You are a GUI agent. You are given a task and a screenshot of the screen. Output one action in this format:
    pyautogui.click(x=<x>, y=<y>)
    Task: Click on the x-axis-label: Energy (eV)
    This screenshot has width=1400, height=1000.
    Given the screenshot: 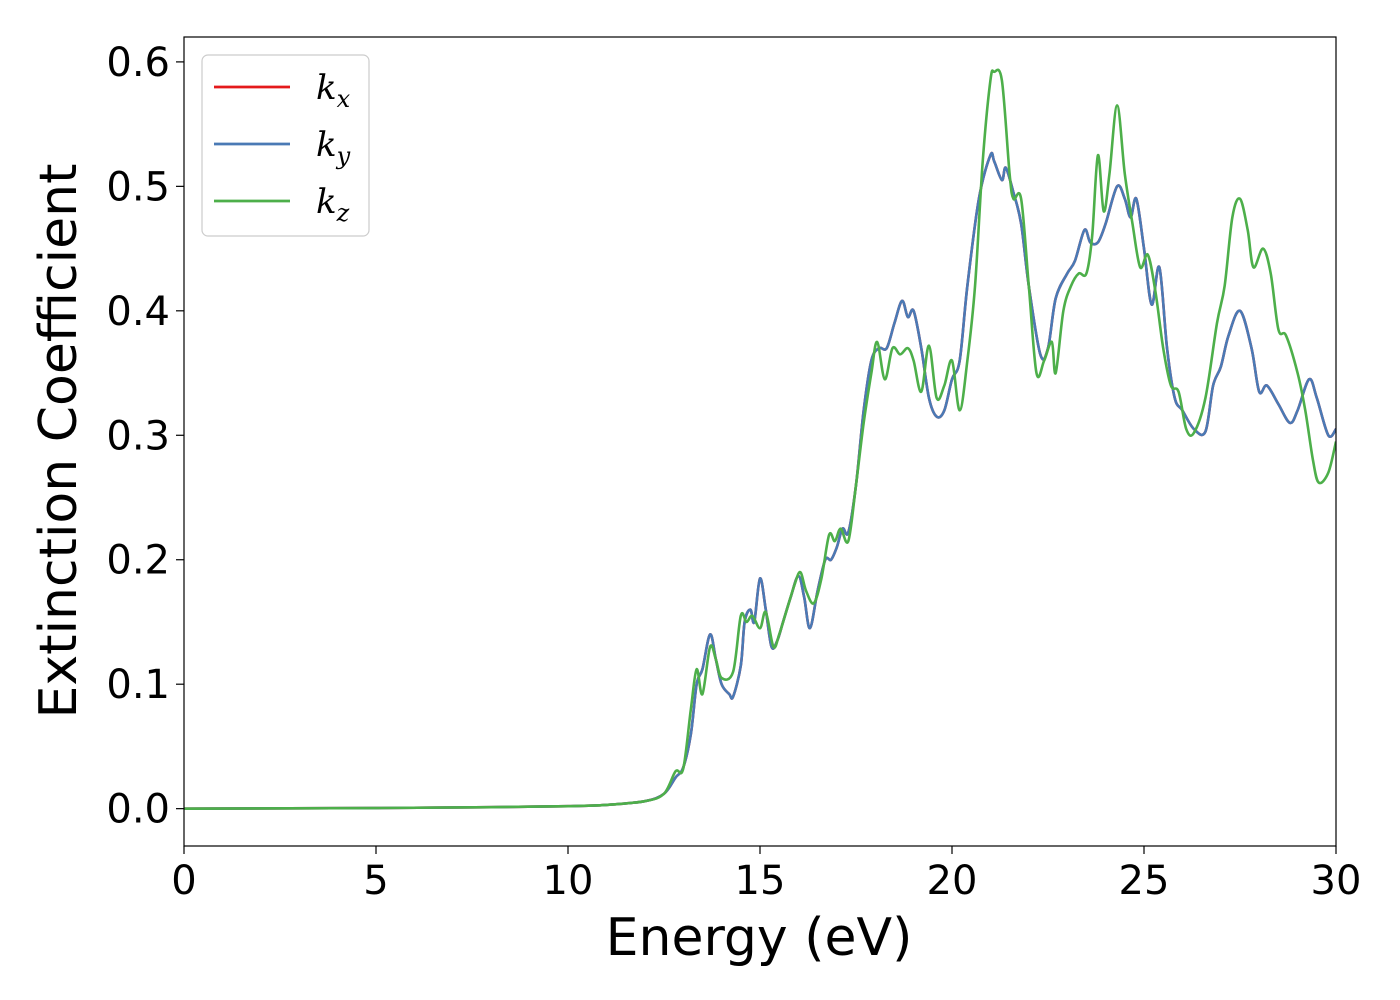 What is the action you would take?
    pyautogui.click(x=759, y=938)
    